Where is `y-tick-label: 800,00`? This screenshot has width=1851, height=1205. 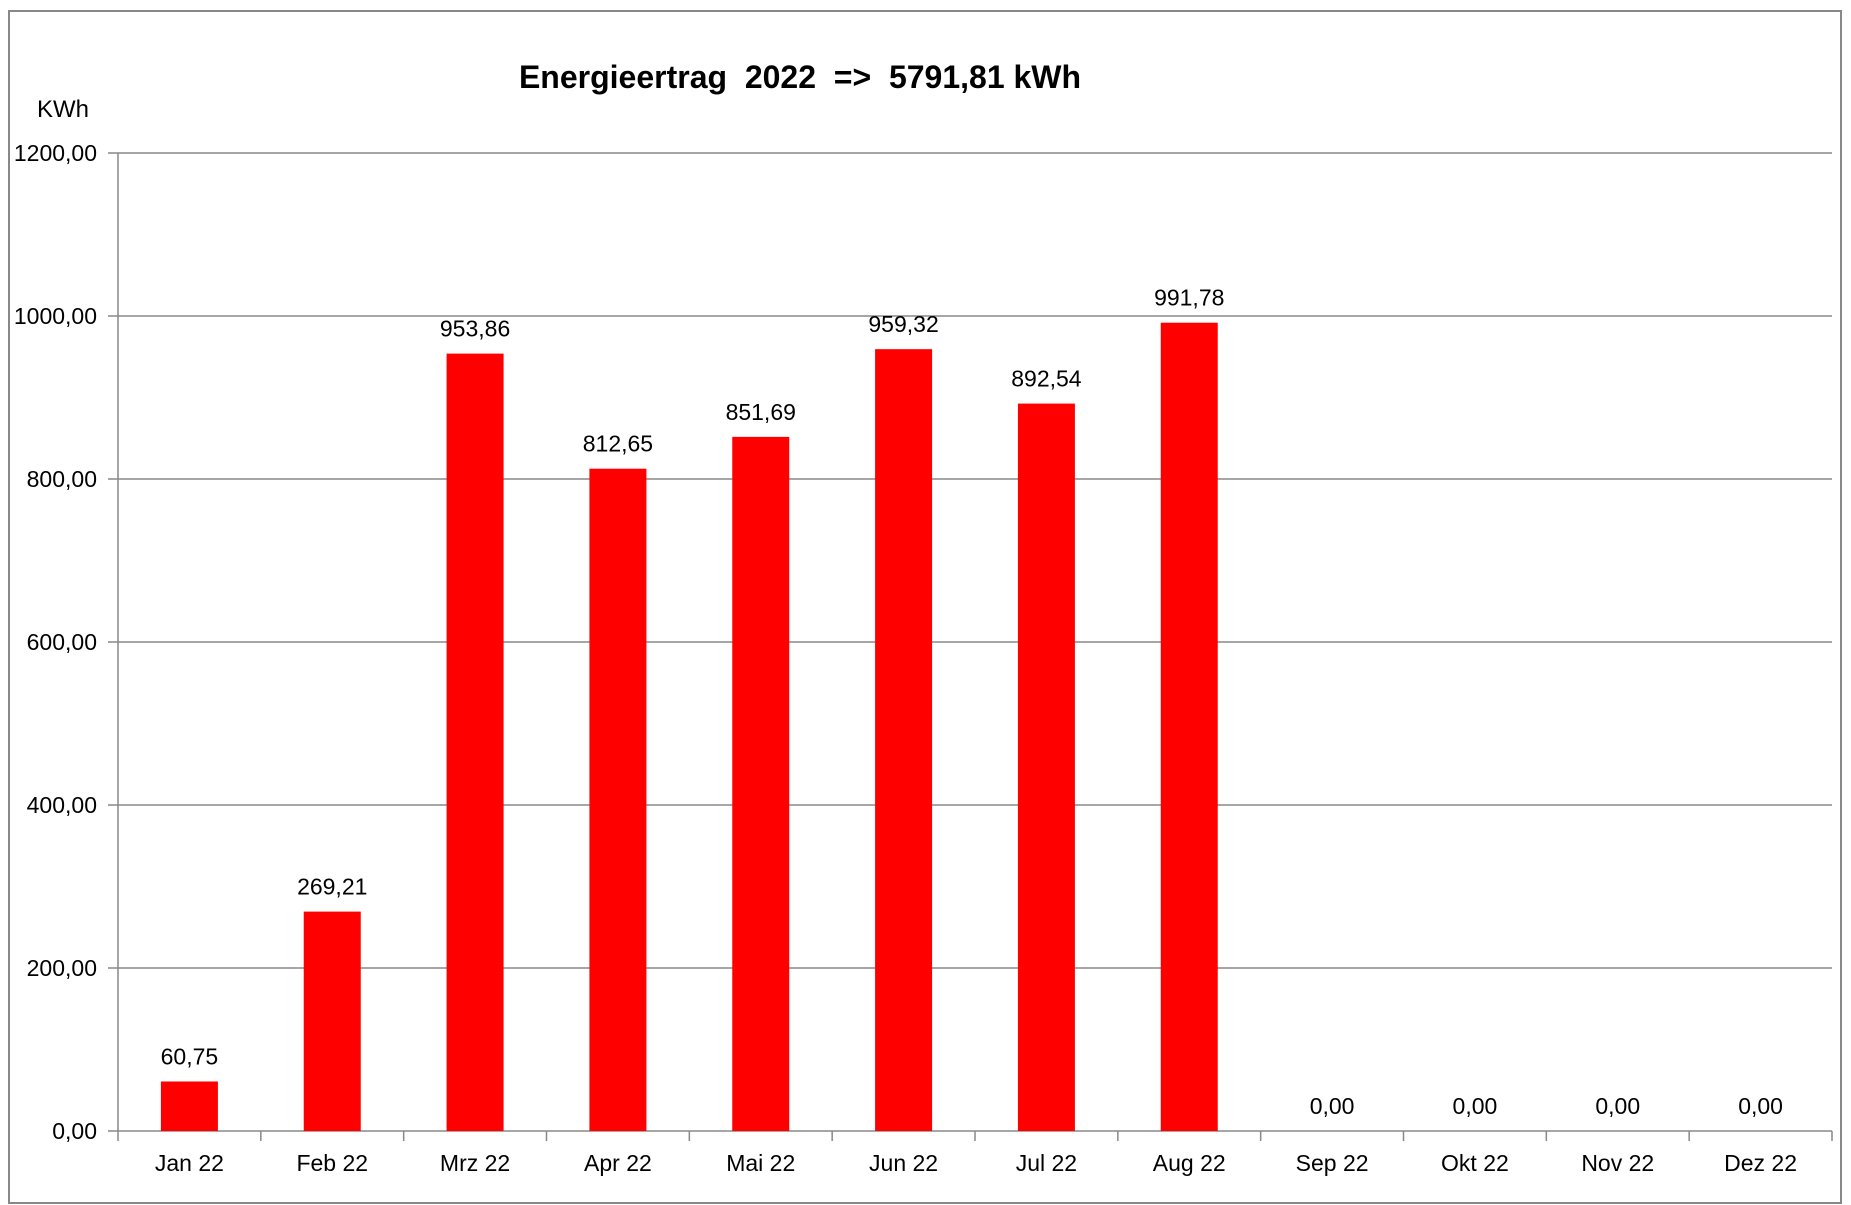 y-tick-label: 800,00 is located at coordinates (62, 479).